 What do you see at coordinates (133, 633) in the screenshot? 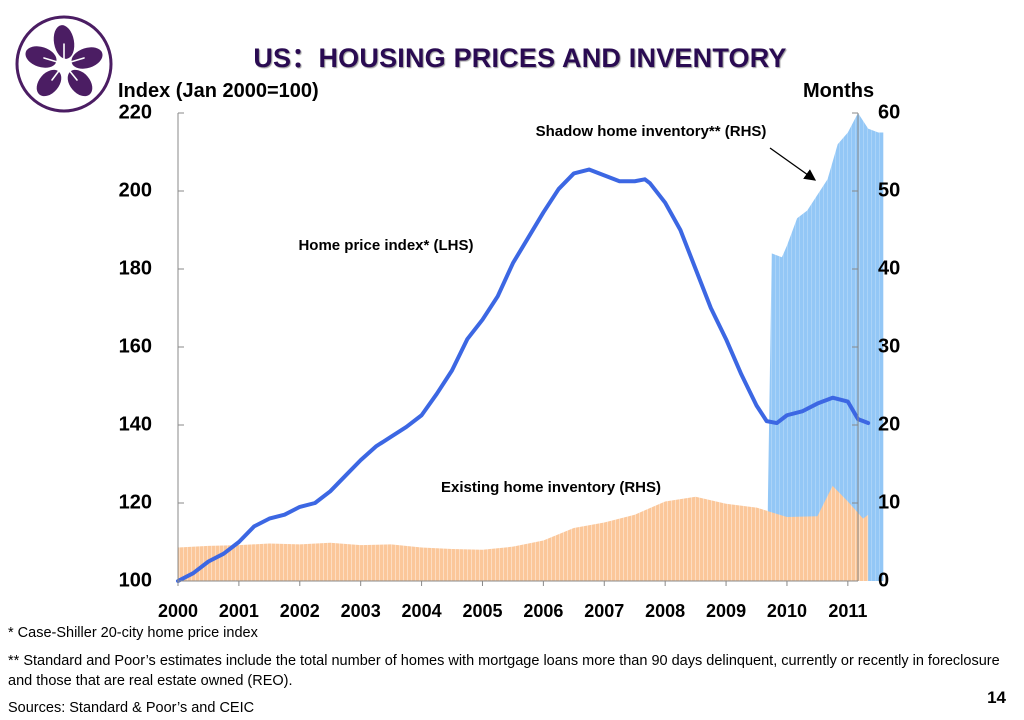
I see `footnote-case-shiller: * Case-Shiller 20-city home price index` at bounding box center [133, 633].